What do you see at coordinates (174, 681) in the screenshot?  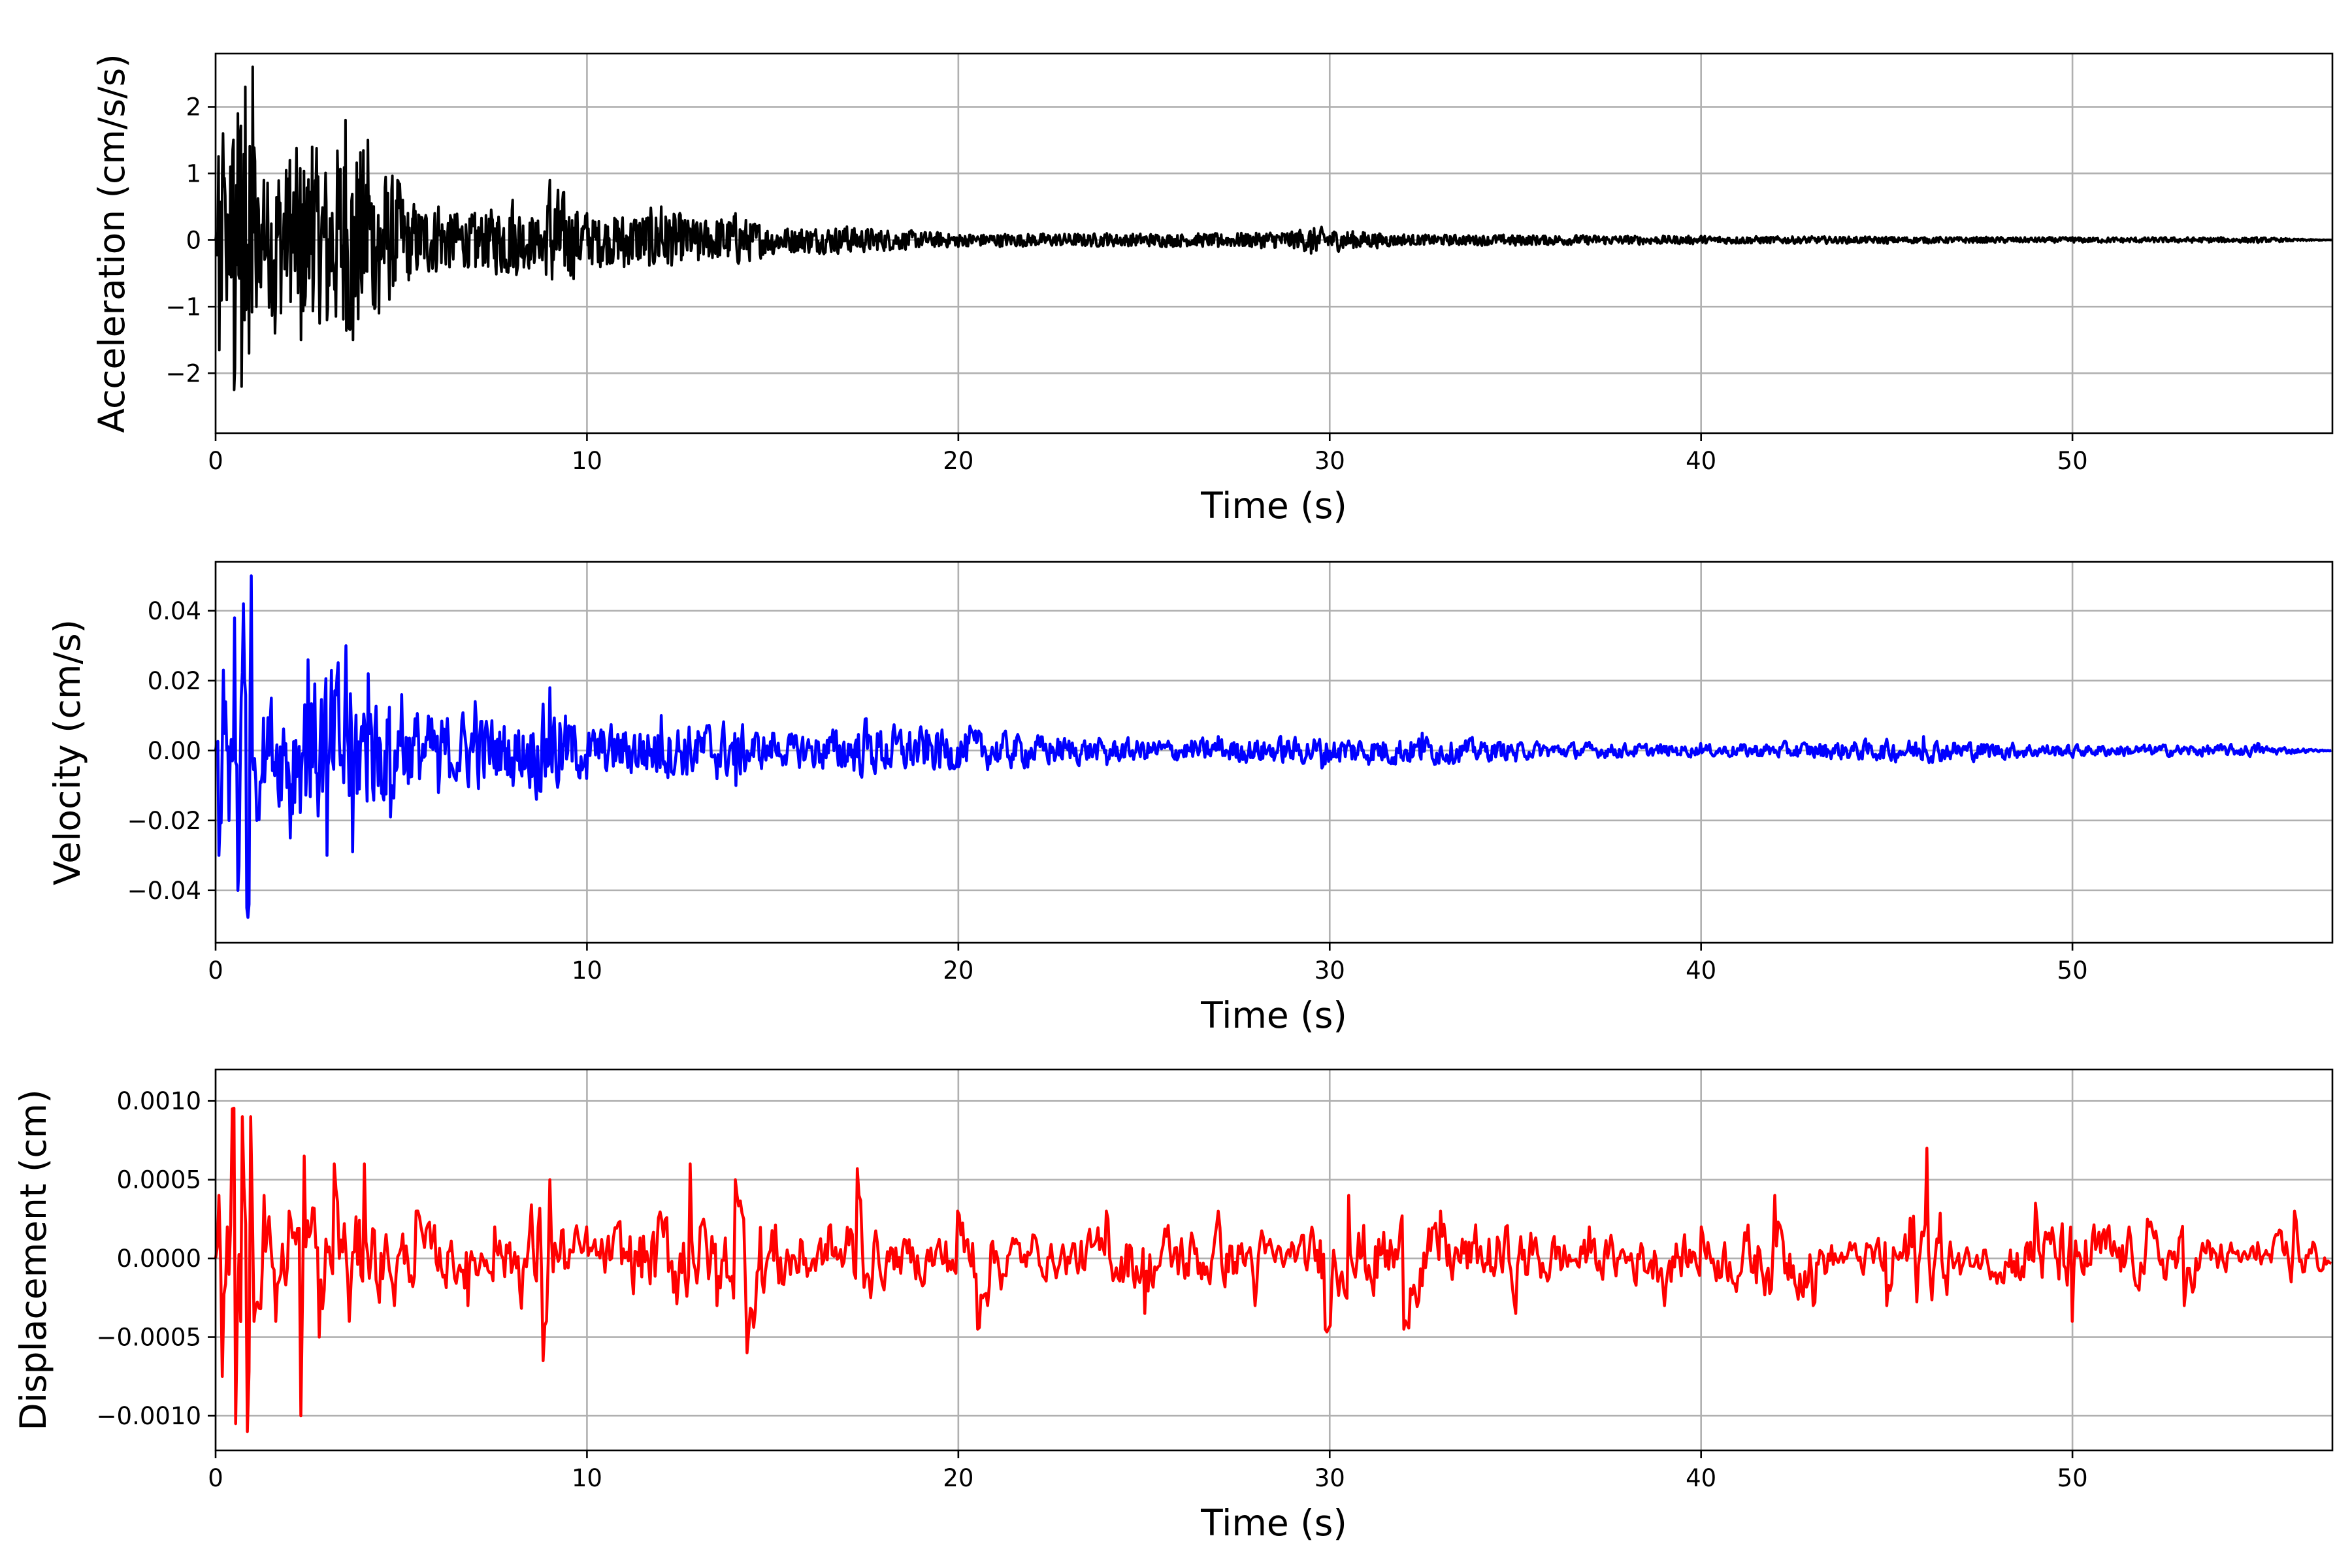 I see `velocity-y-tick-label: 0.02` at bounding box center [174, 681].